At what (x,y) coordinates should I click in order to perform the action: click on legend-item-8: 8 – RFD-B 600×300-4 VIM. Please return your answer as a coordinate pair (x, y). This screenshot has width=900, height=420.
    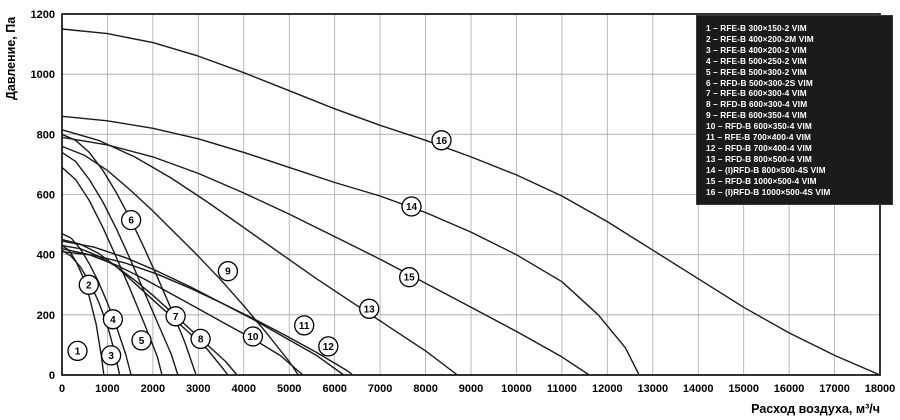
    Looking at the image, I should click on (757, 104).